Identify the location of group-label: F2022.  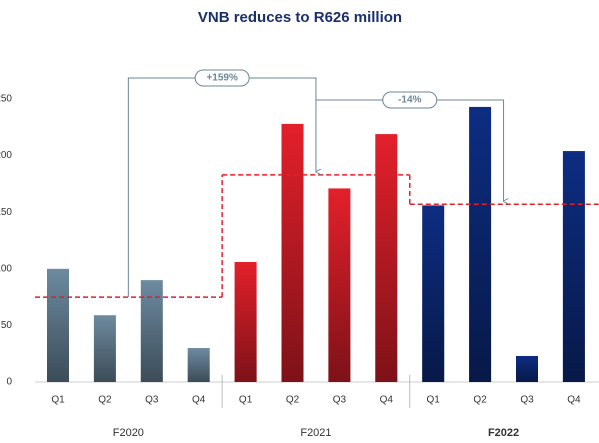
(503, 433).